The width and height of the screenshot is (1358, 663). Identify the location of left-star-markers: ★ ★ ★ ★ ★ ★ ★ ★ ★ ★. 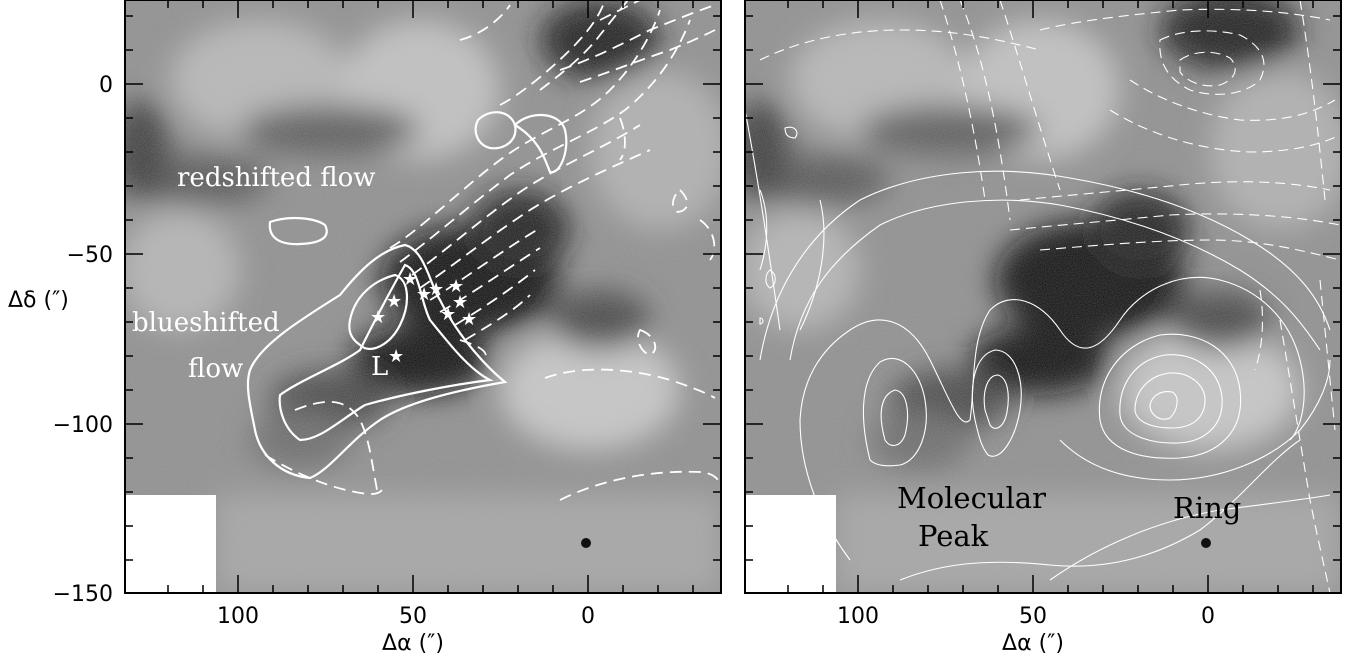
(423, 318).